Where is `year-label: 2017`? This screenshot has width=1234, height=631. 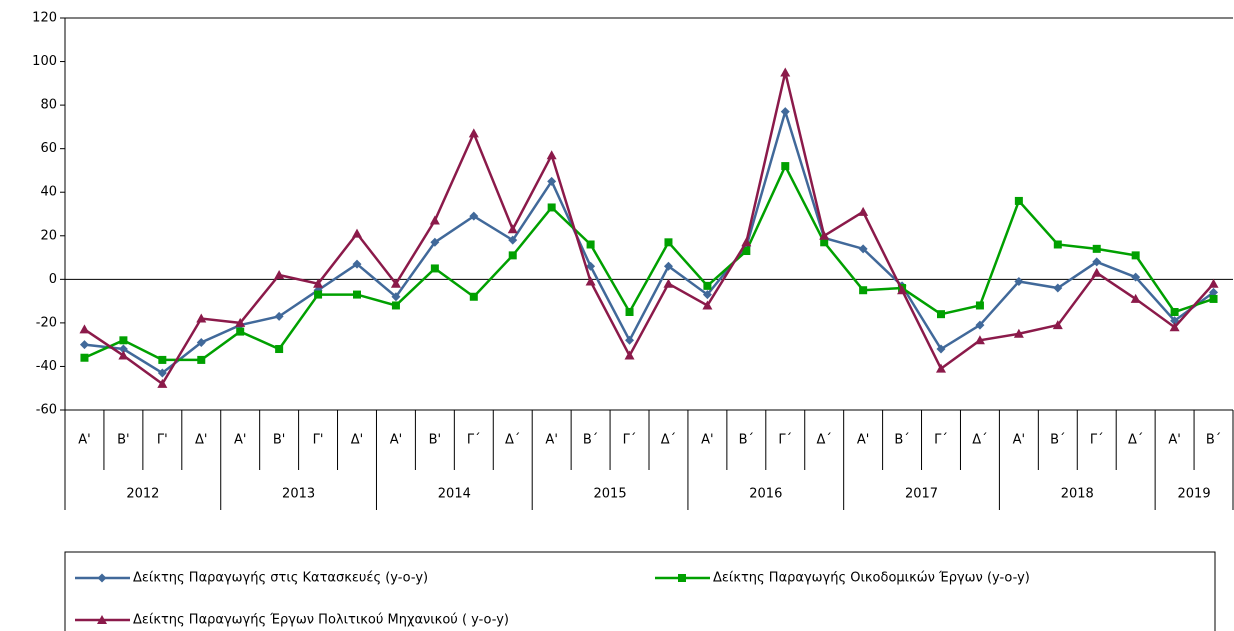
year-label: 2017 is located at coordinates (921, 494).